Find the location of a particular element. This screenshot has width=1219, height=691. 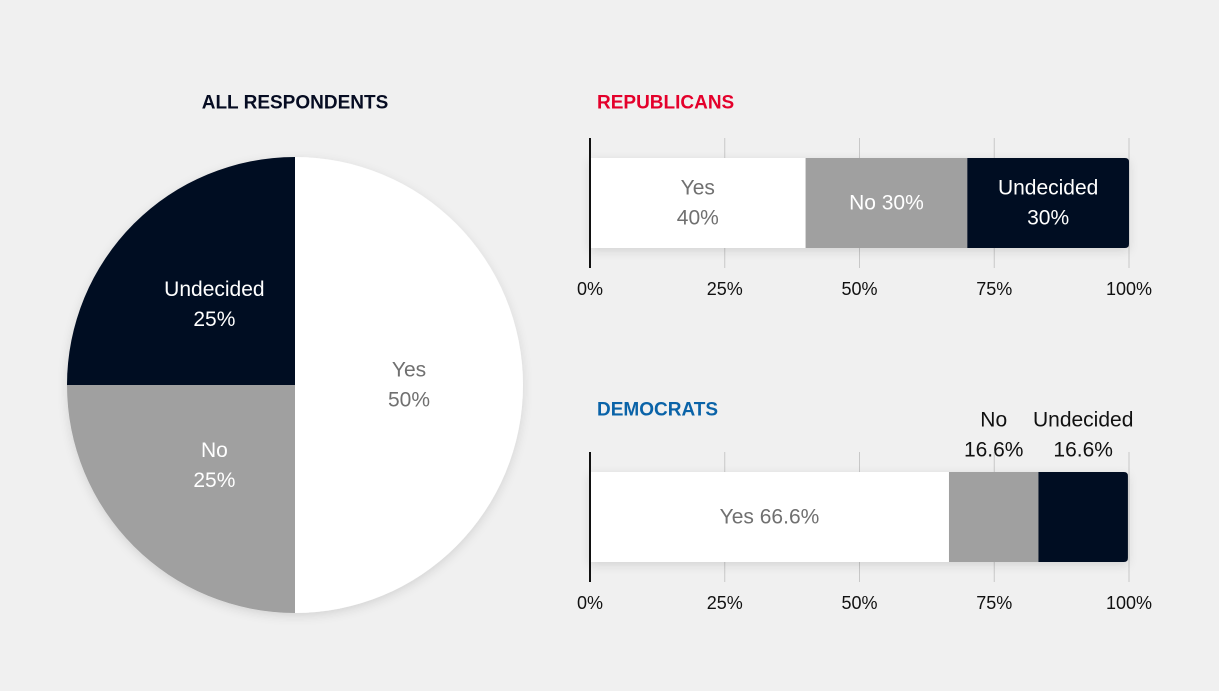

pie-slice-no is located at coordinates (181, 499).